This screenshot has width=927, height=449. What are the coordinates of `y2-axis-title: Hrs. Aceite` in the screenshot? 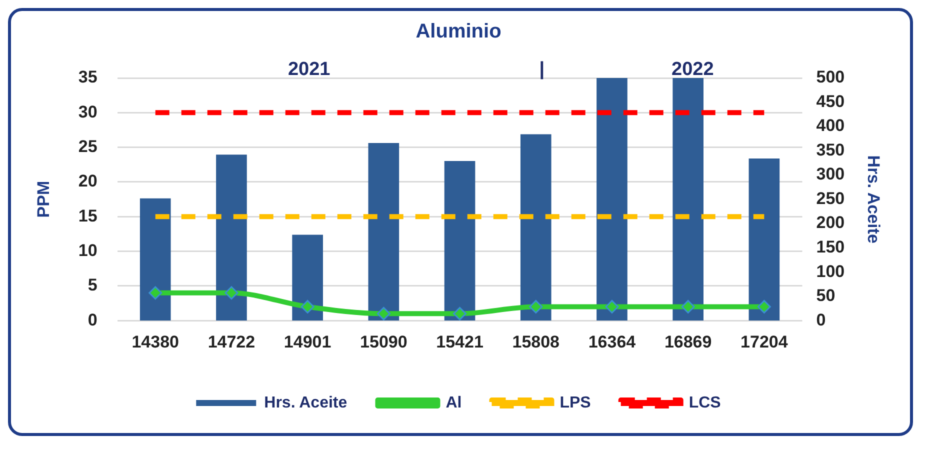 It's located at (874, 199).